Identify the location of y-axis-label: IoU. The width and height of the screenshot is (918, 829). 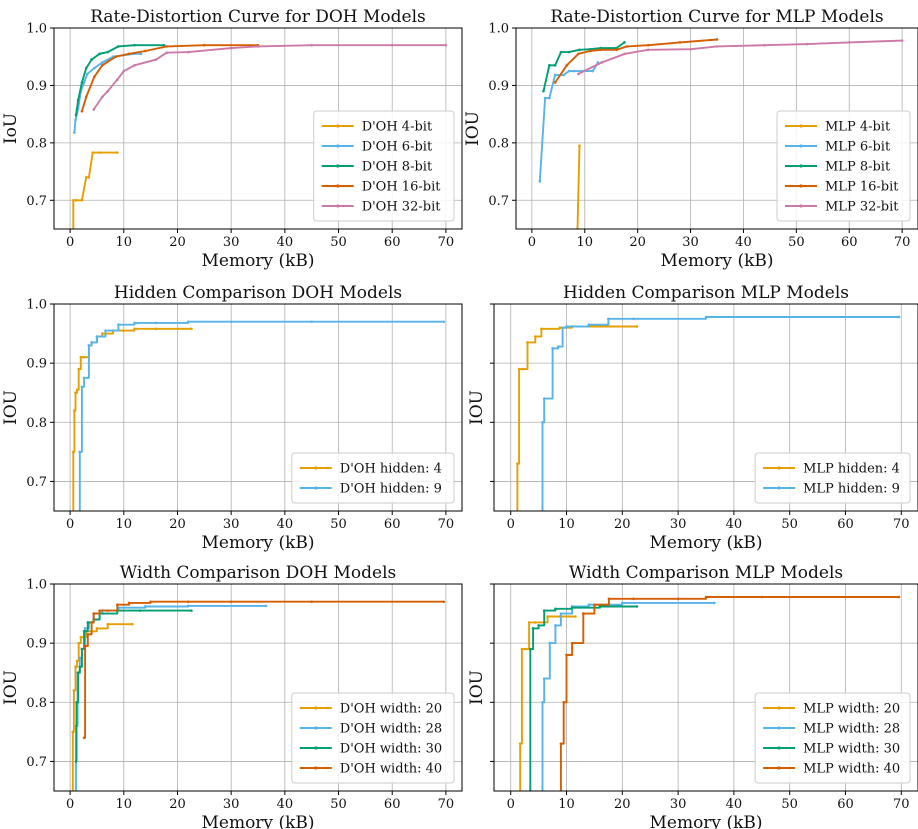
(11, 128).